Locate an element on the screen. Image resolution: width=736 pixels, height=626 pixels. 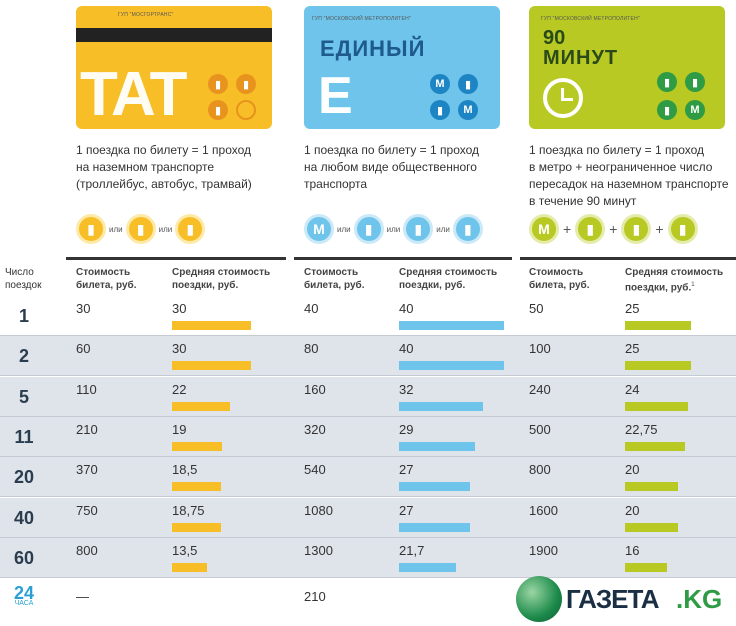
ninety-ticket-cost: 500 is located at coordinates (540, 429).